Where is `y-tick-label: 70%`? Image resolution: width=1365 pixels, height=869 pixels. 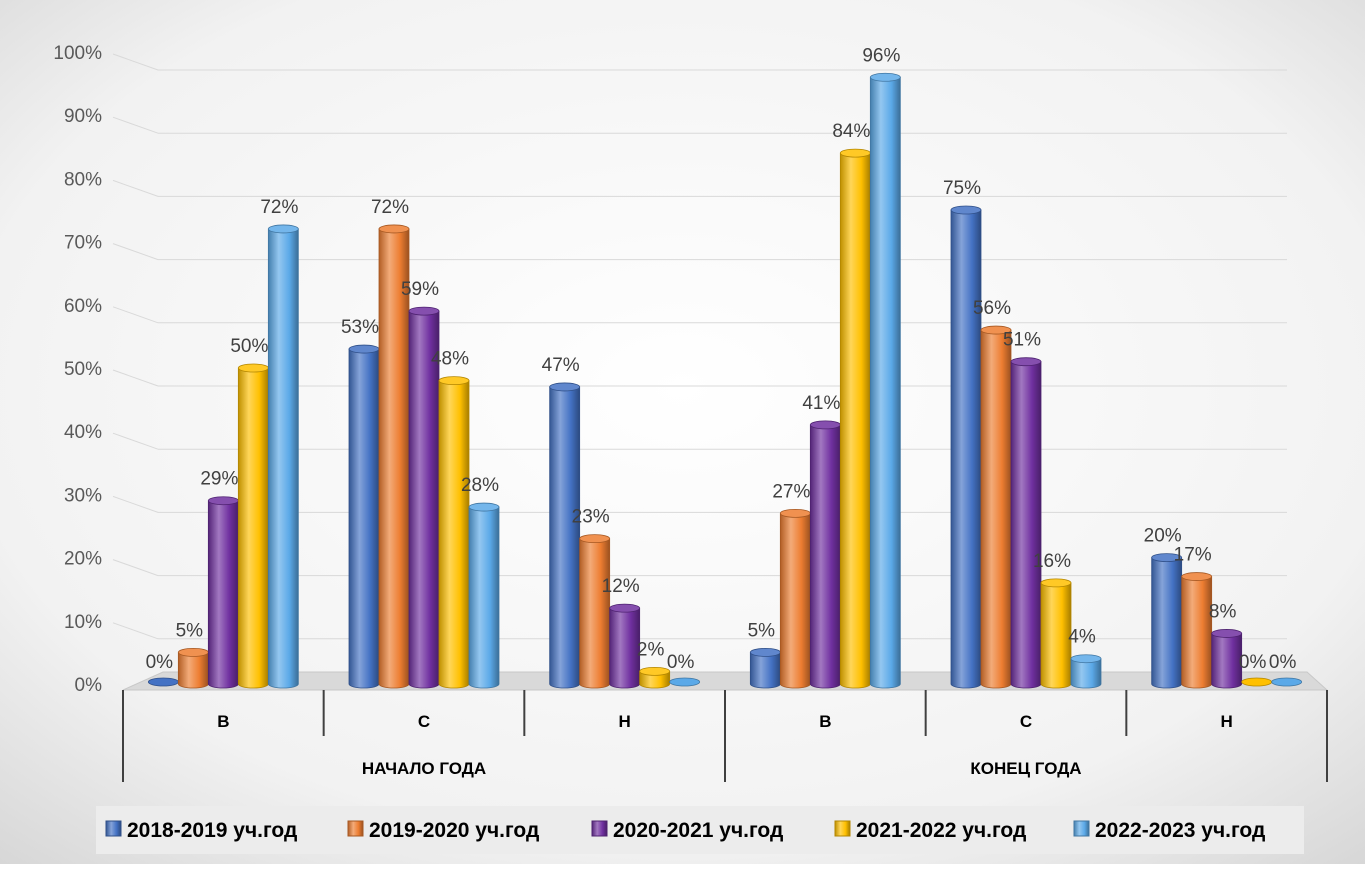
y-tick-label: 70% is located at coordinates (83, 243).